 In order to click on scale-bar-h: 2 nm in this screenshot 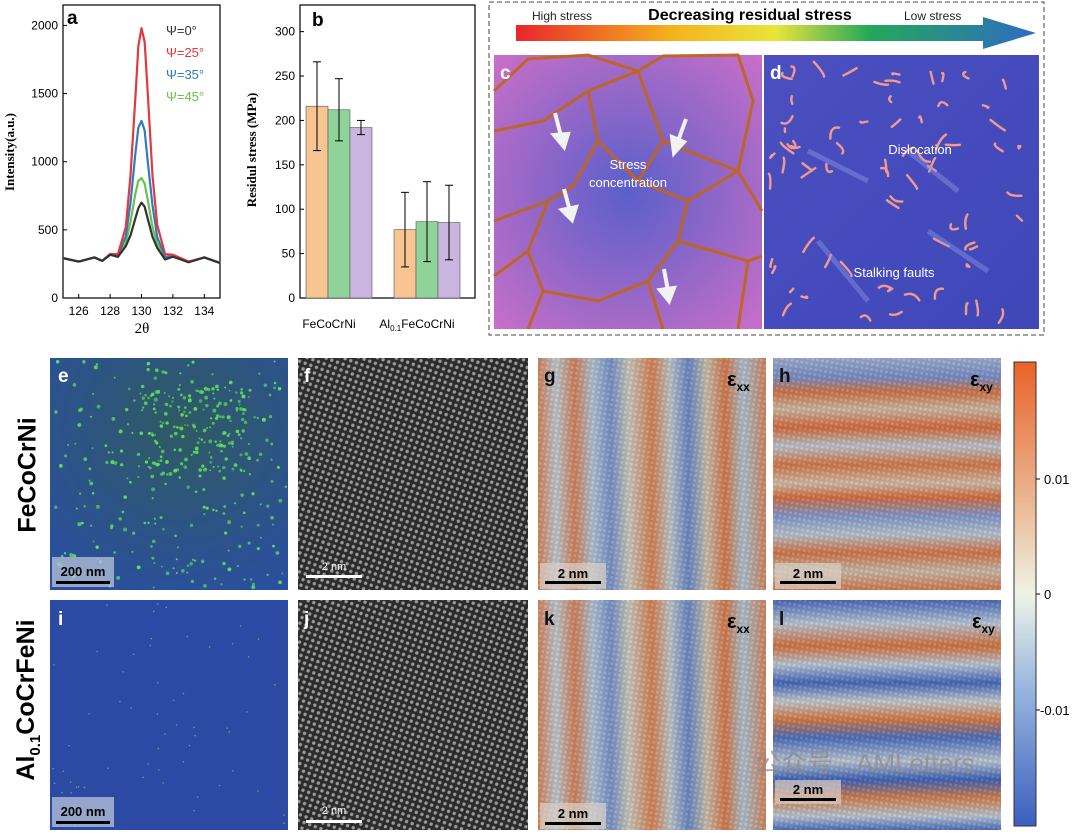, I will do `click(808, 576)`.